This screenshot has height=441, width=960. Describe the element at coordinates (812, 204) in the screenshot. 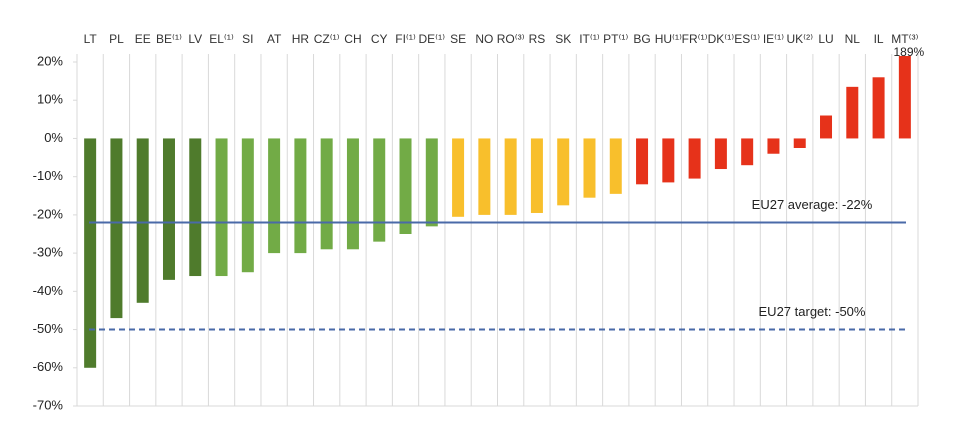

I see `reference-label: EU27 average: -22%` at that location.